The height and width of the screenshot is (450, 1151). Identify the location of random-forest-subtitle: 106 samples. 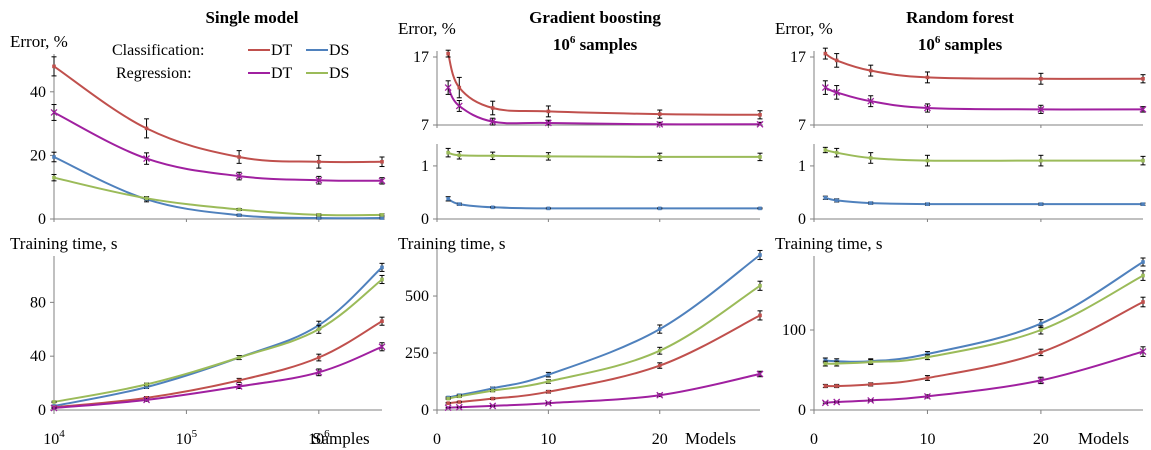
(960, 44).